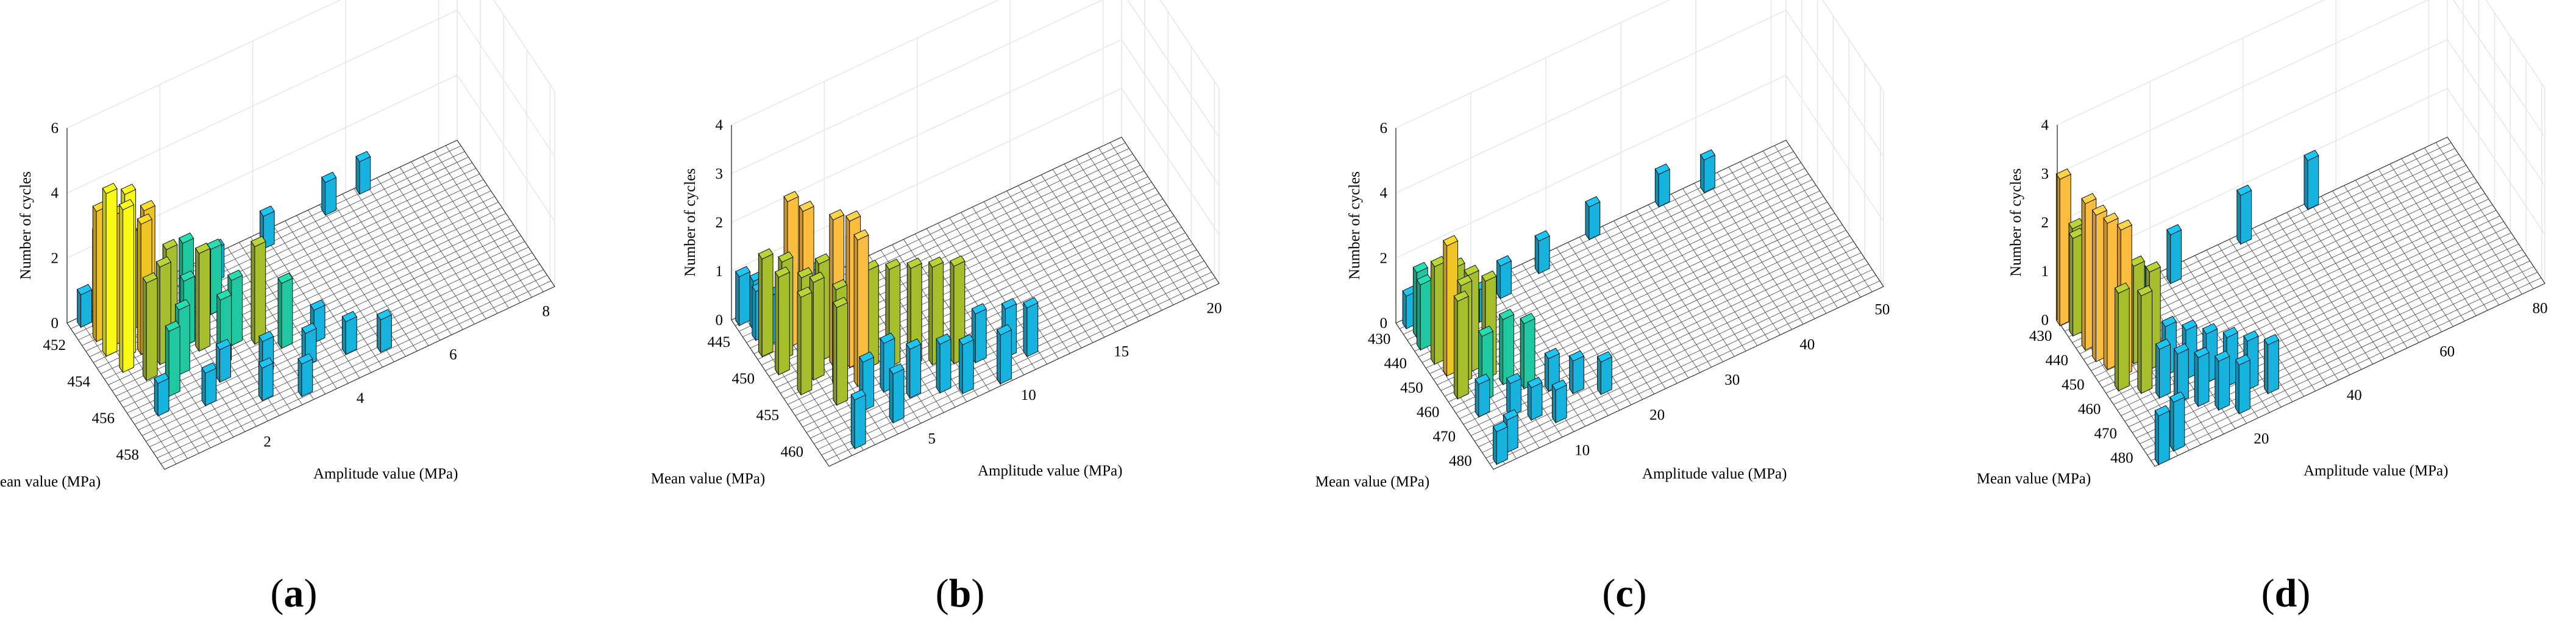  I want to click on z-tick-label: 6, so click(55, 128).